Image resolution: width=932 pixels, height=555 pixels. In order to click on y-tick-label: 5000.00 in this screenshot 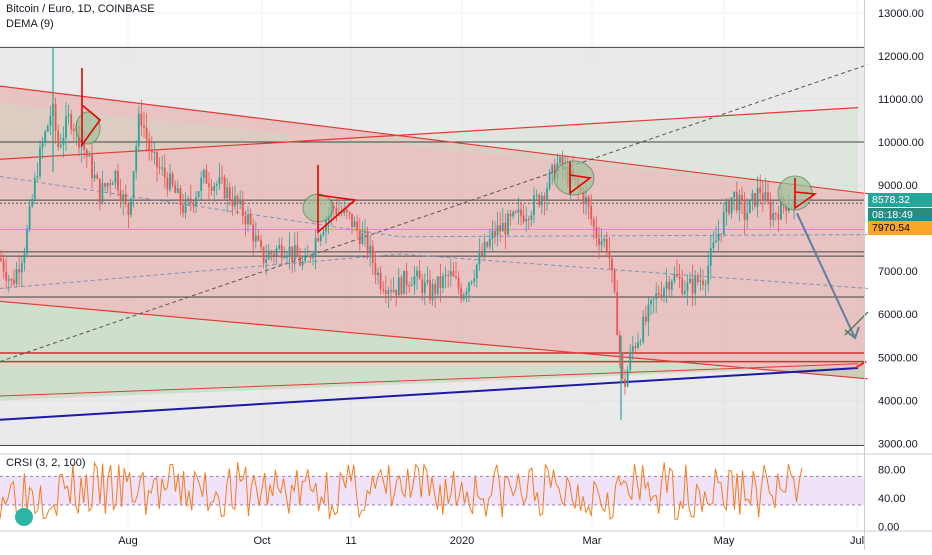, I will do `click(898, 358)`.